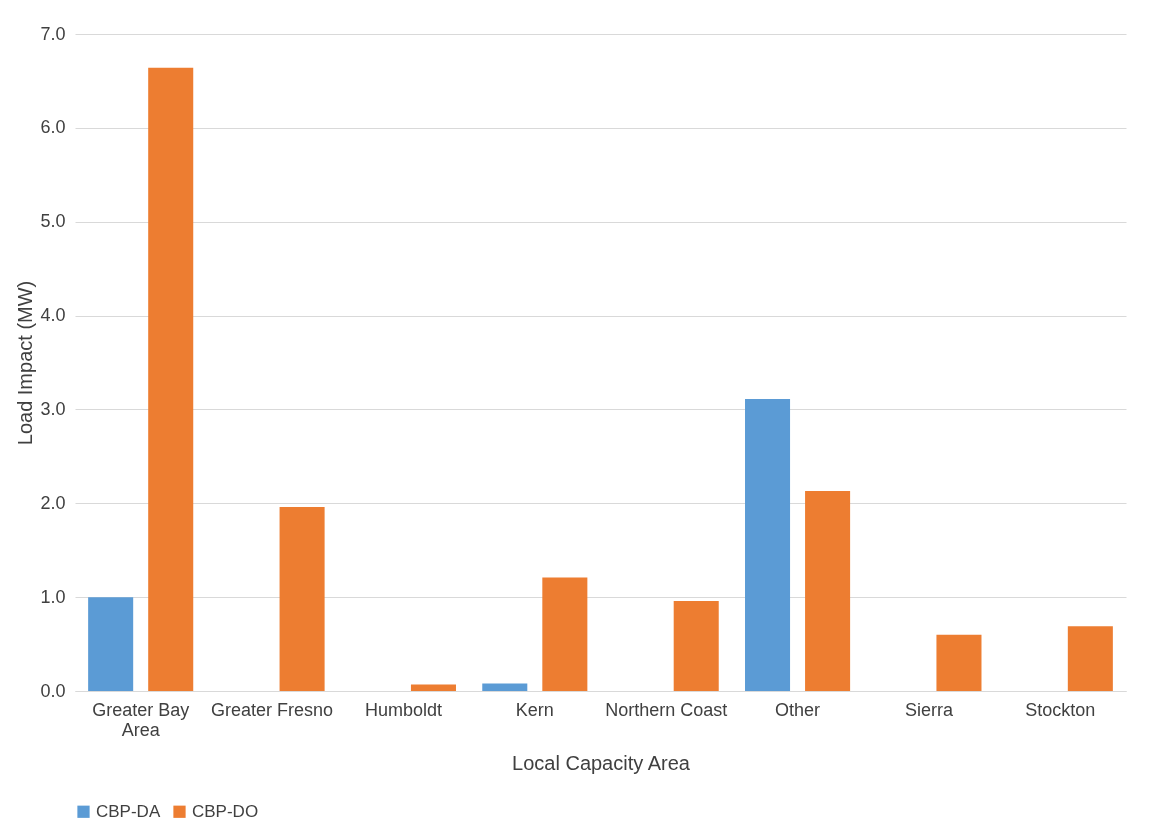  Describe the element at coordinates (929, 709) in the screenshot. I see `x-tick-label: Sierra` at that location.